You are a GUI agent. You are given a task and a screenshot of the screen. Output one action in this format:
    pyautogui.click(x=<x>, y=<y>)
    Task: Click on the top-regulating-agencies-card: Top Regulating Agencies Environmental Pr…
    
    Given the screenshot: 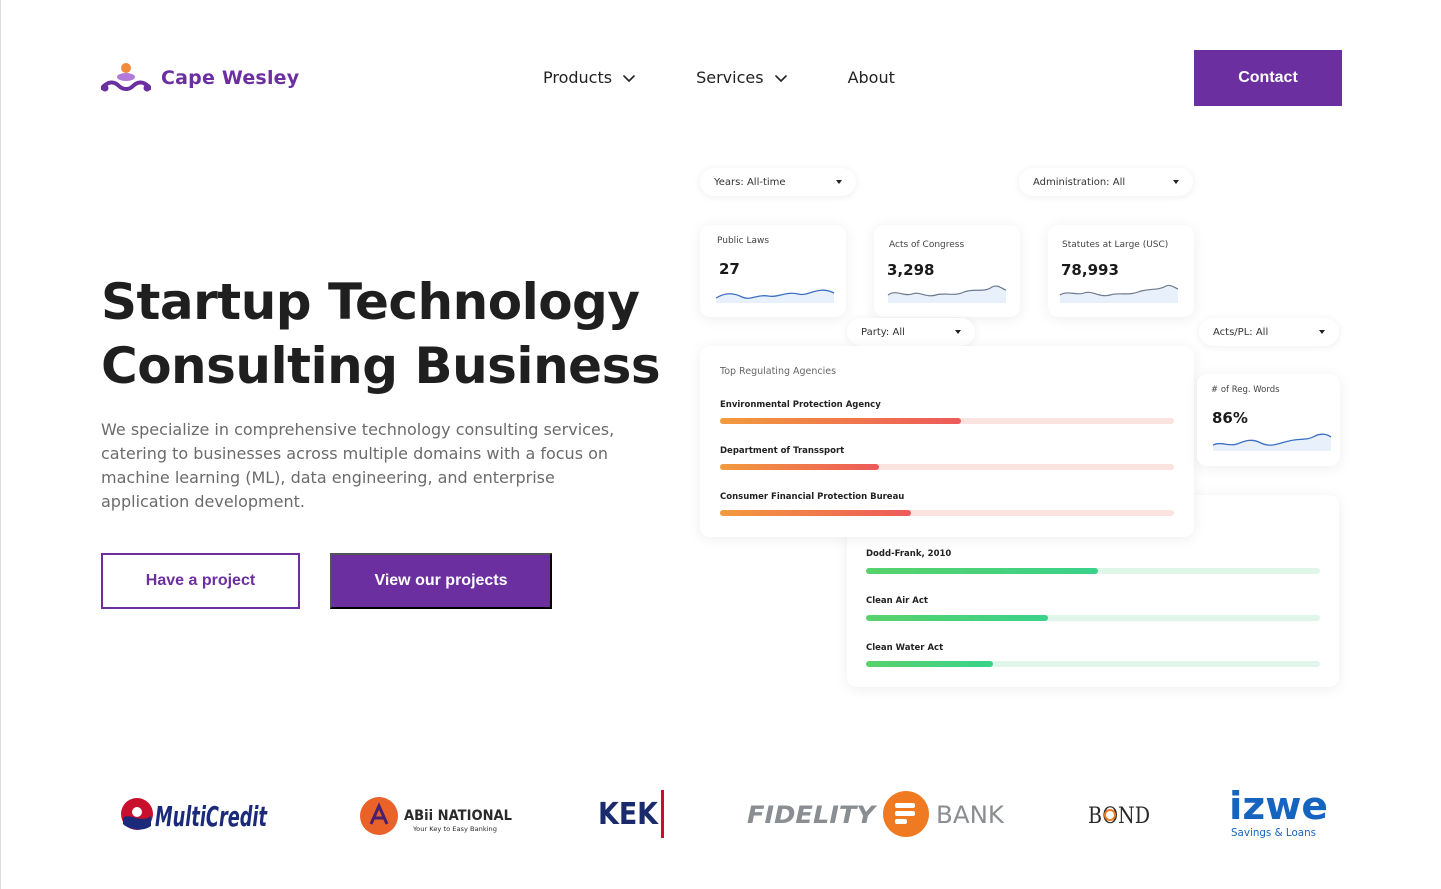 What is the action you would take?
    pyautogui.click(x=947, y=441)
    